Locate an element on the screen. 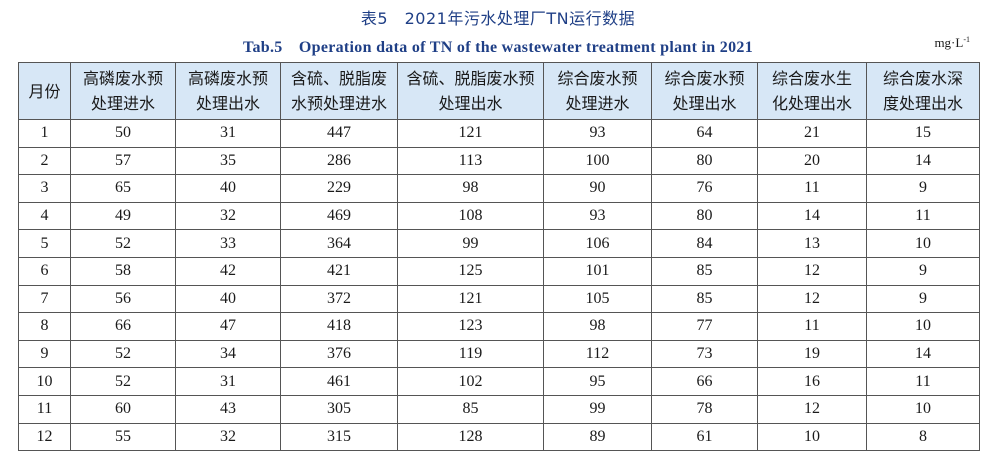 The height and width of the screenshot is (451, 996). column-header: 月份 is located at coordinates (44, 91).